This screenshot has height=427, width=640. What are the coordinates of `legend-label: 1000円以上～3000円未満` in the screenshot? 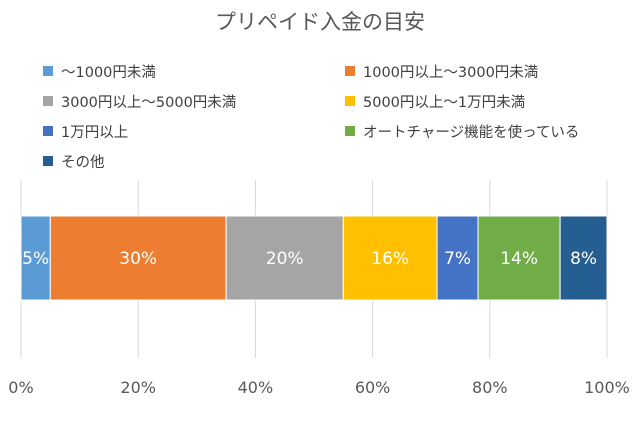 It's located at (451, 72).